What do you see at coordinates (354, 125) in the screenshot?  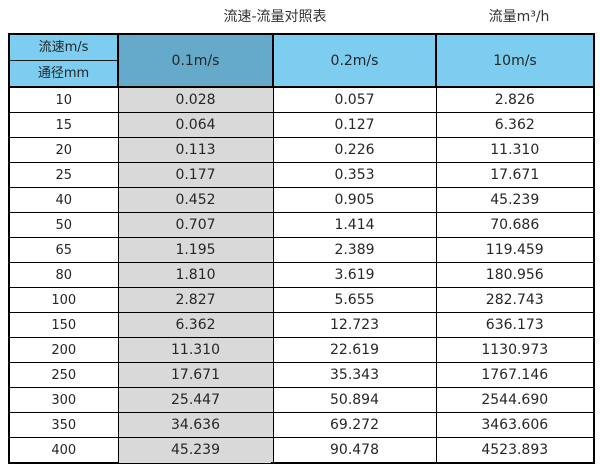 I see `flow-0p2-cell: 0.127` at bounding box center [354, 125].